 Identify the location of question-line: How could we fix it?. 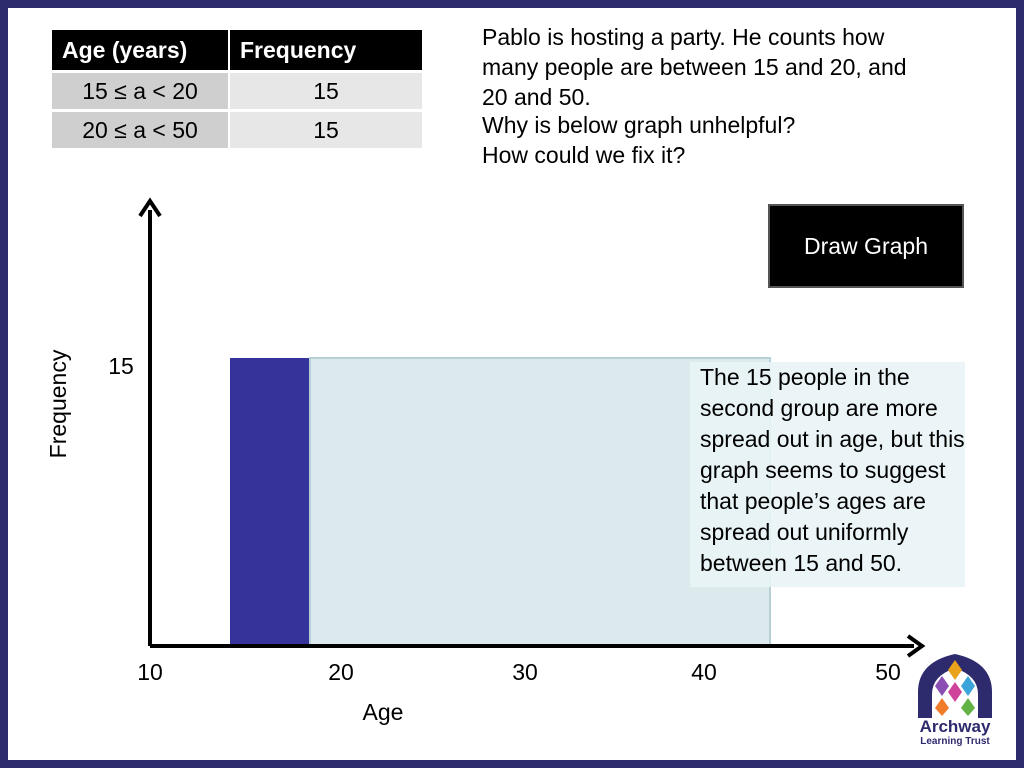
(584, 155).